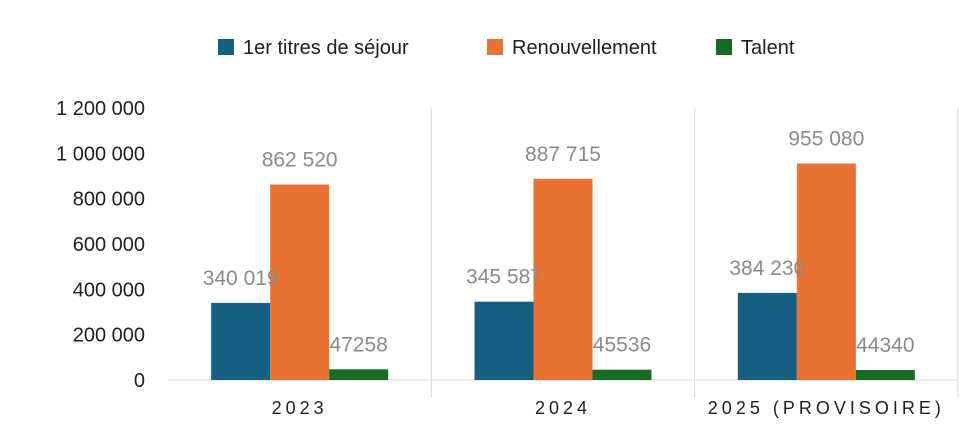  Describe the element at coordinates (608, 408) in the screenshot. I see `x-axis: 2023 2024 2025 (PROVISOIRE)` at that location.